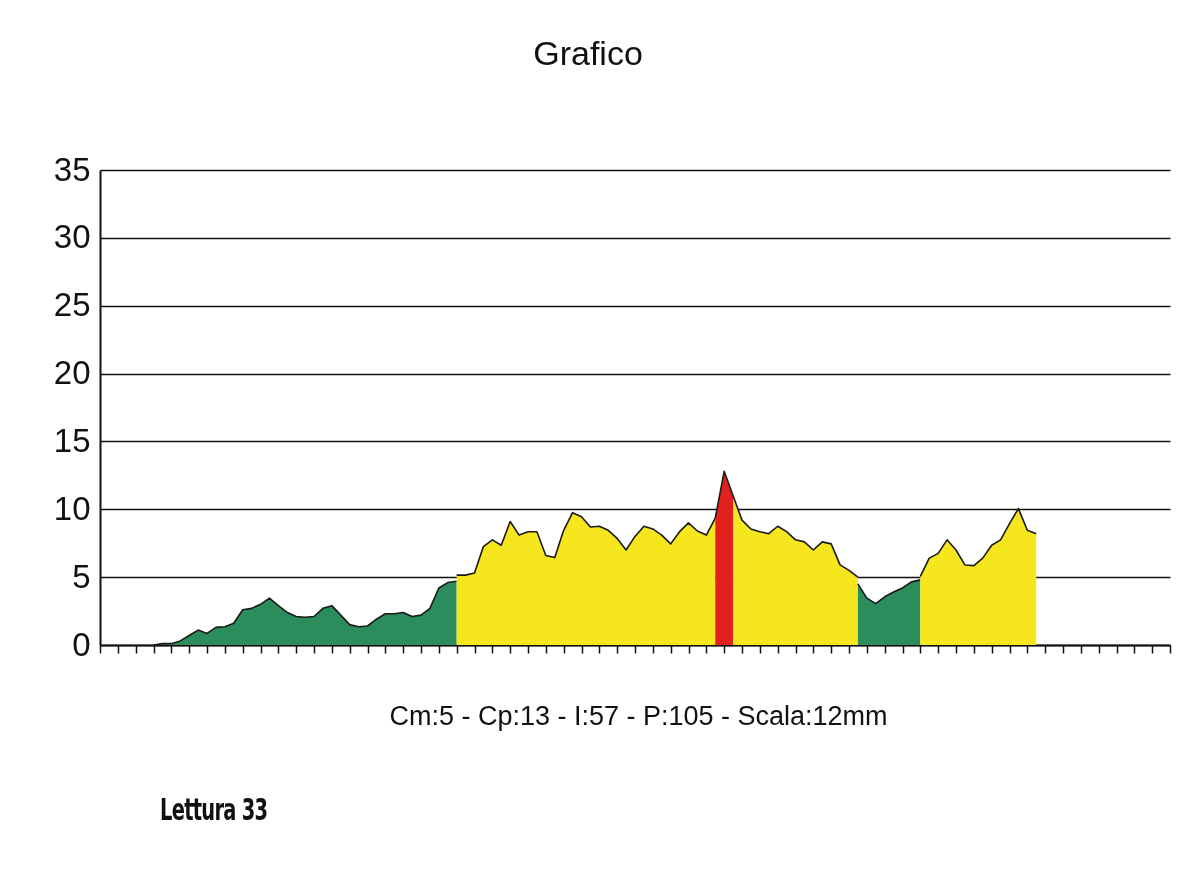 The height and width of the screenshot is (886, 1200). Describe the element at coordinates (72, 237) in the screenshot. I see `y-tick-label: 30` at that location.